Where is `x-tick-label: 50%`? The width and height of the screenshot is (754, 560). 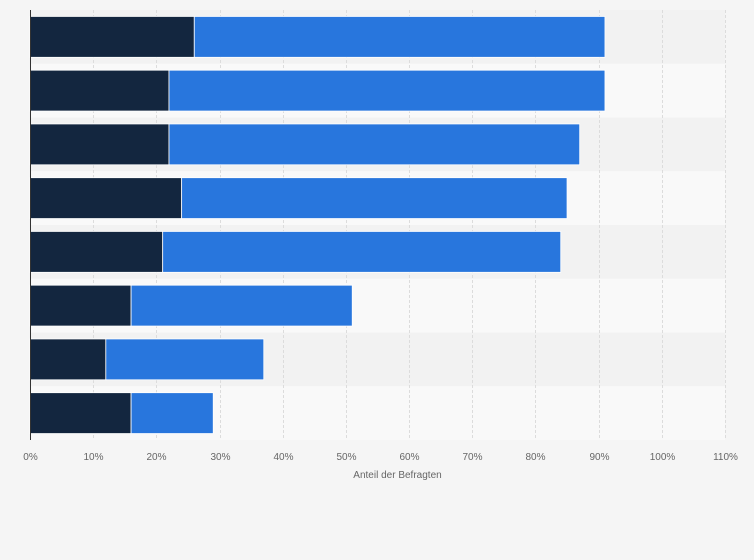
x-tick-label: 50% is located at coordinates (346, 457).